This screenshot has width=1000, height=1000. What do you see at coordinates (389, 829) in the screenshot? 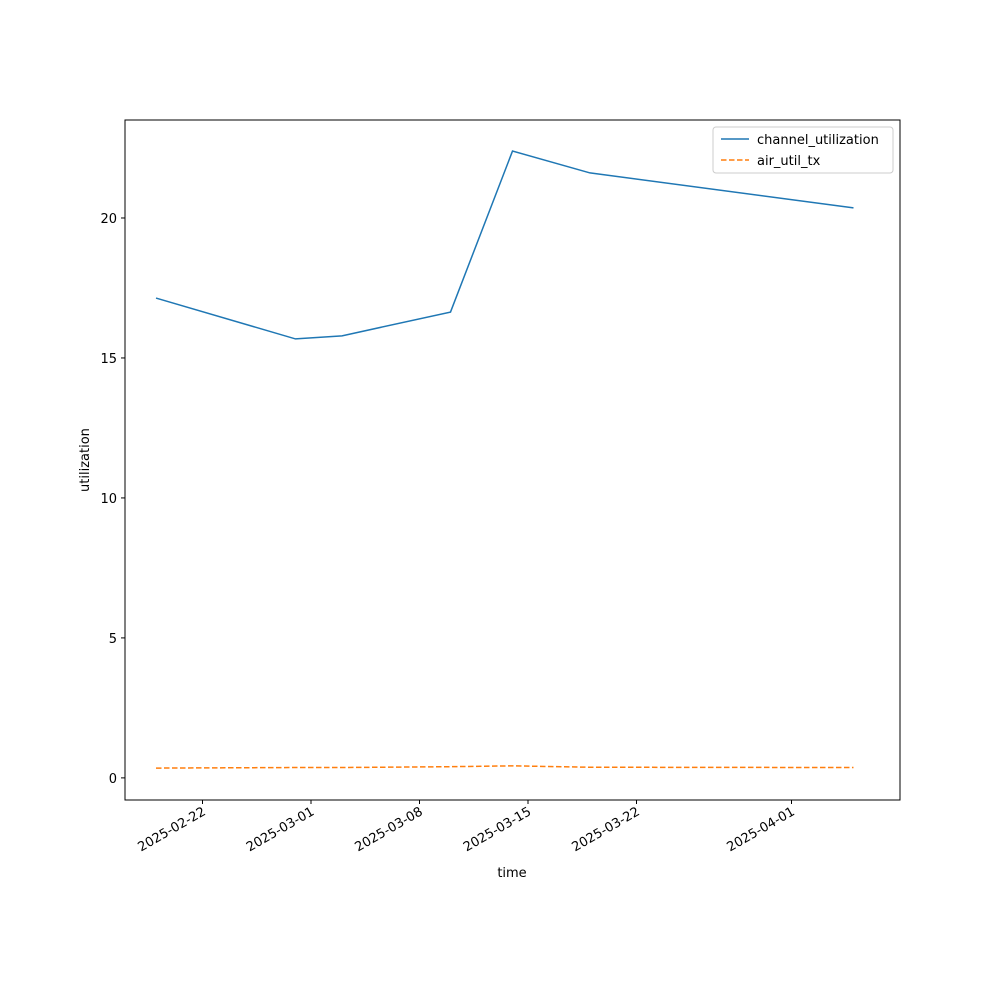
I see `x-tick-label: 2025-03-08` at bounding box center [389, 829].